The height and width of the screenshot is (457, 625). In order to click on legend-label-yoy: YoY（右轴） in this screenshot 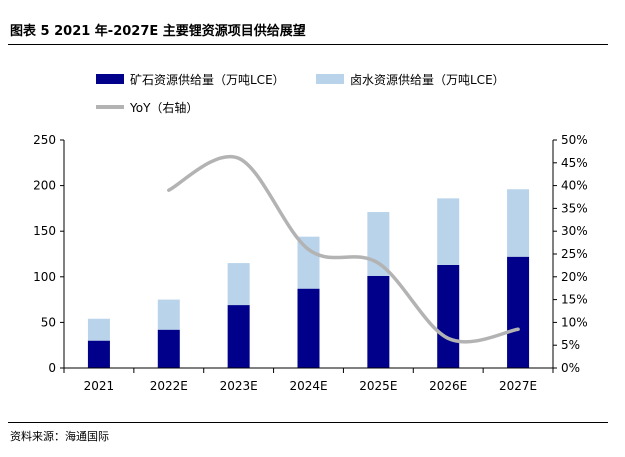, I will do `click(163, 107)`.